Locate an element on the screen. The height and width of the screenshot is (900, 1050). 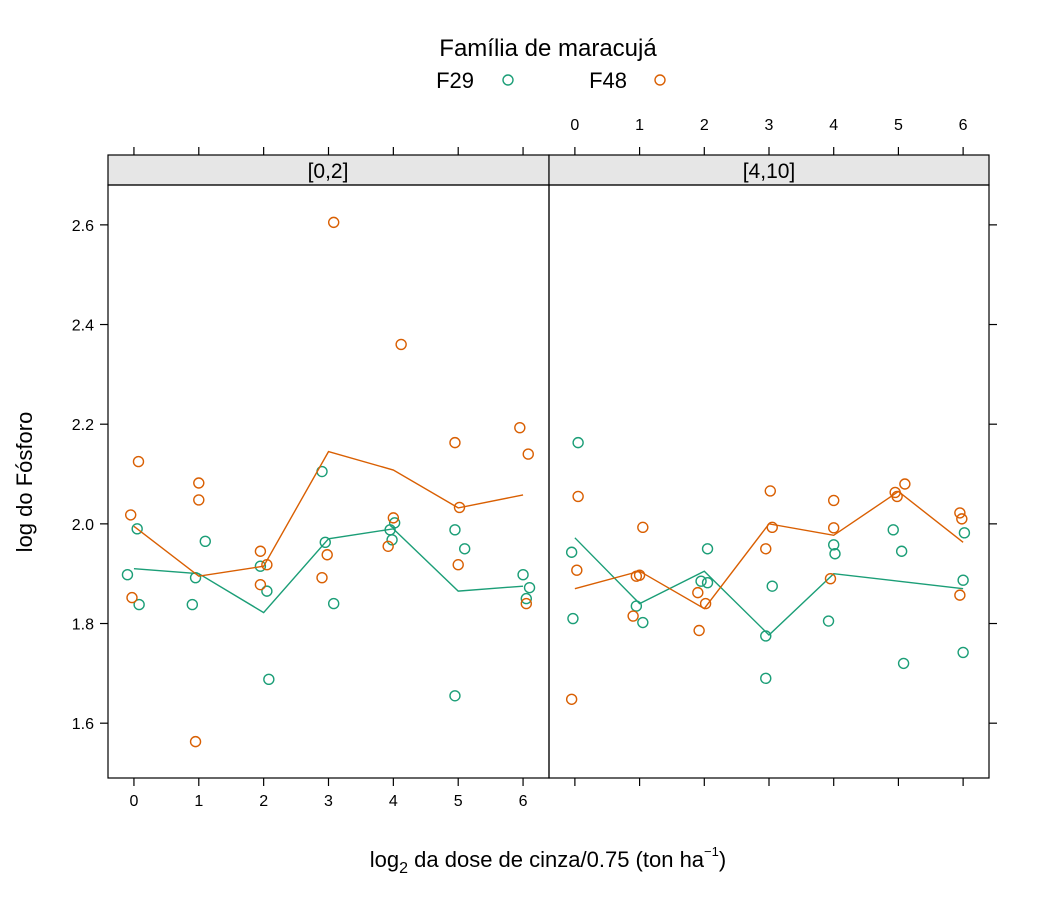
x-axis-title-middle: da dose de cinza/0.75 (ton ha is located at coordinates (556, 859).